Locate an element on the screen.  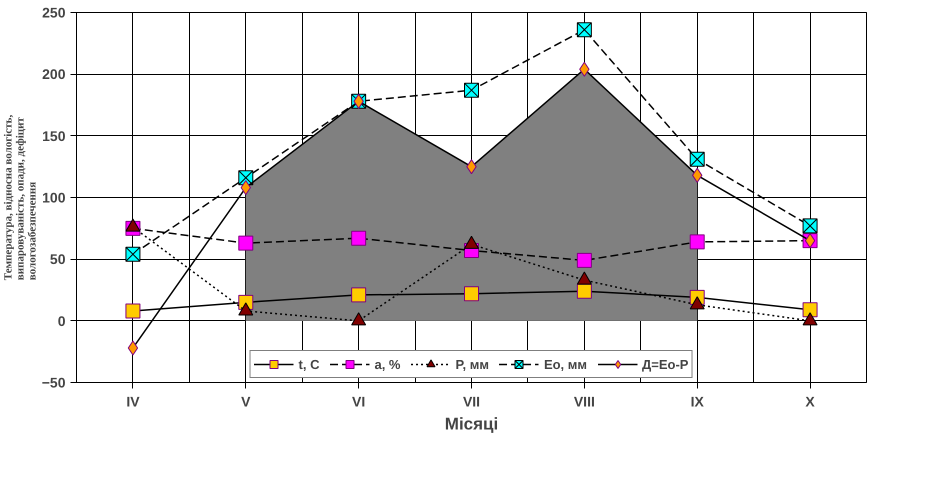
legend-label: Eo, мм is located at coordinates (566, 364).